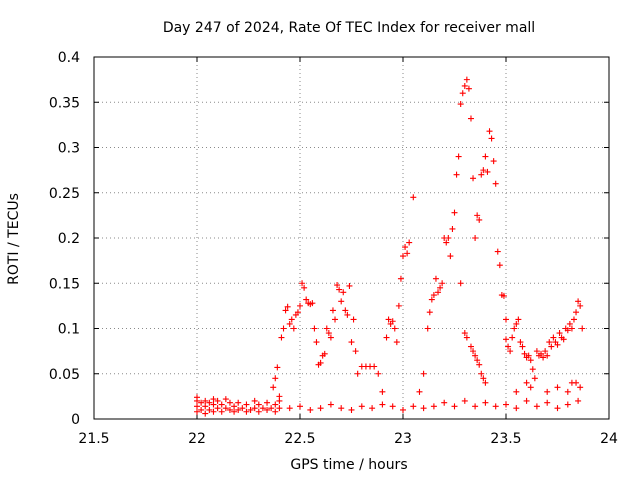  Describe the element at coordinates (69, 58) in the screenshot. I see `y-tick-label: 0.4` at that location.